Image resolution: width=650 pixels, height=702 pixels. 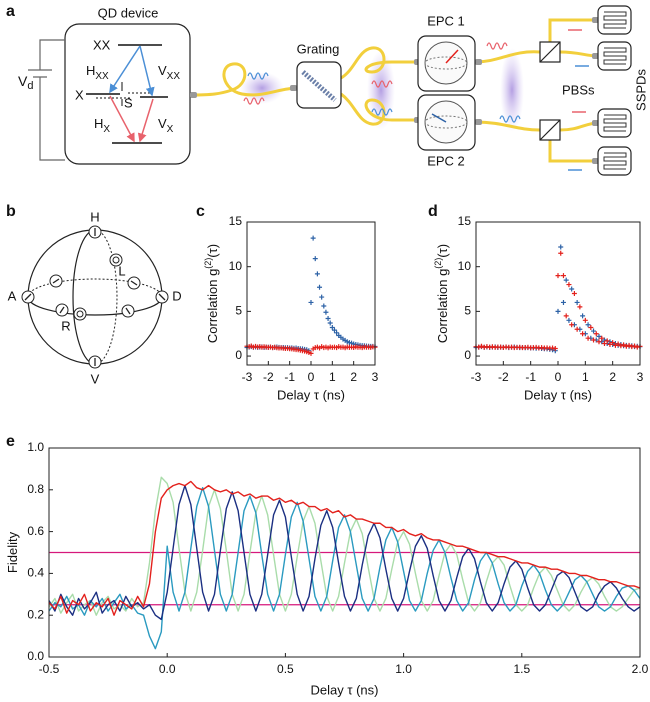 I want to click on y-tick-label: 0.0, so click(x=35, y=656).